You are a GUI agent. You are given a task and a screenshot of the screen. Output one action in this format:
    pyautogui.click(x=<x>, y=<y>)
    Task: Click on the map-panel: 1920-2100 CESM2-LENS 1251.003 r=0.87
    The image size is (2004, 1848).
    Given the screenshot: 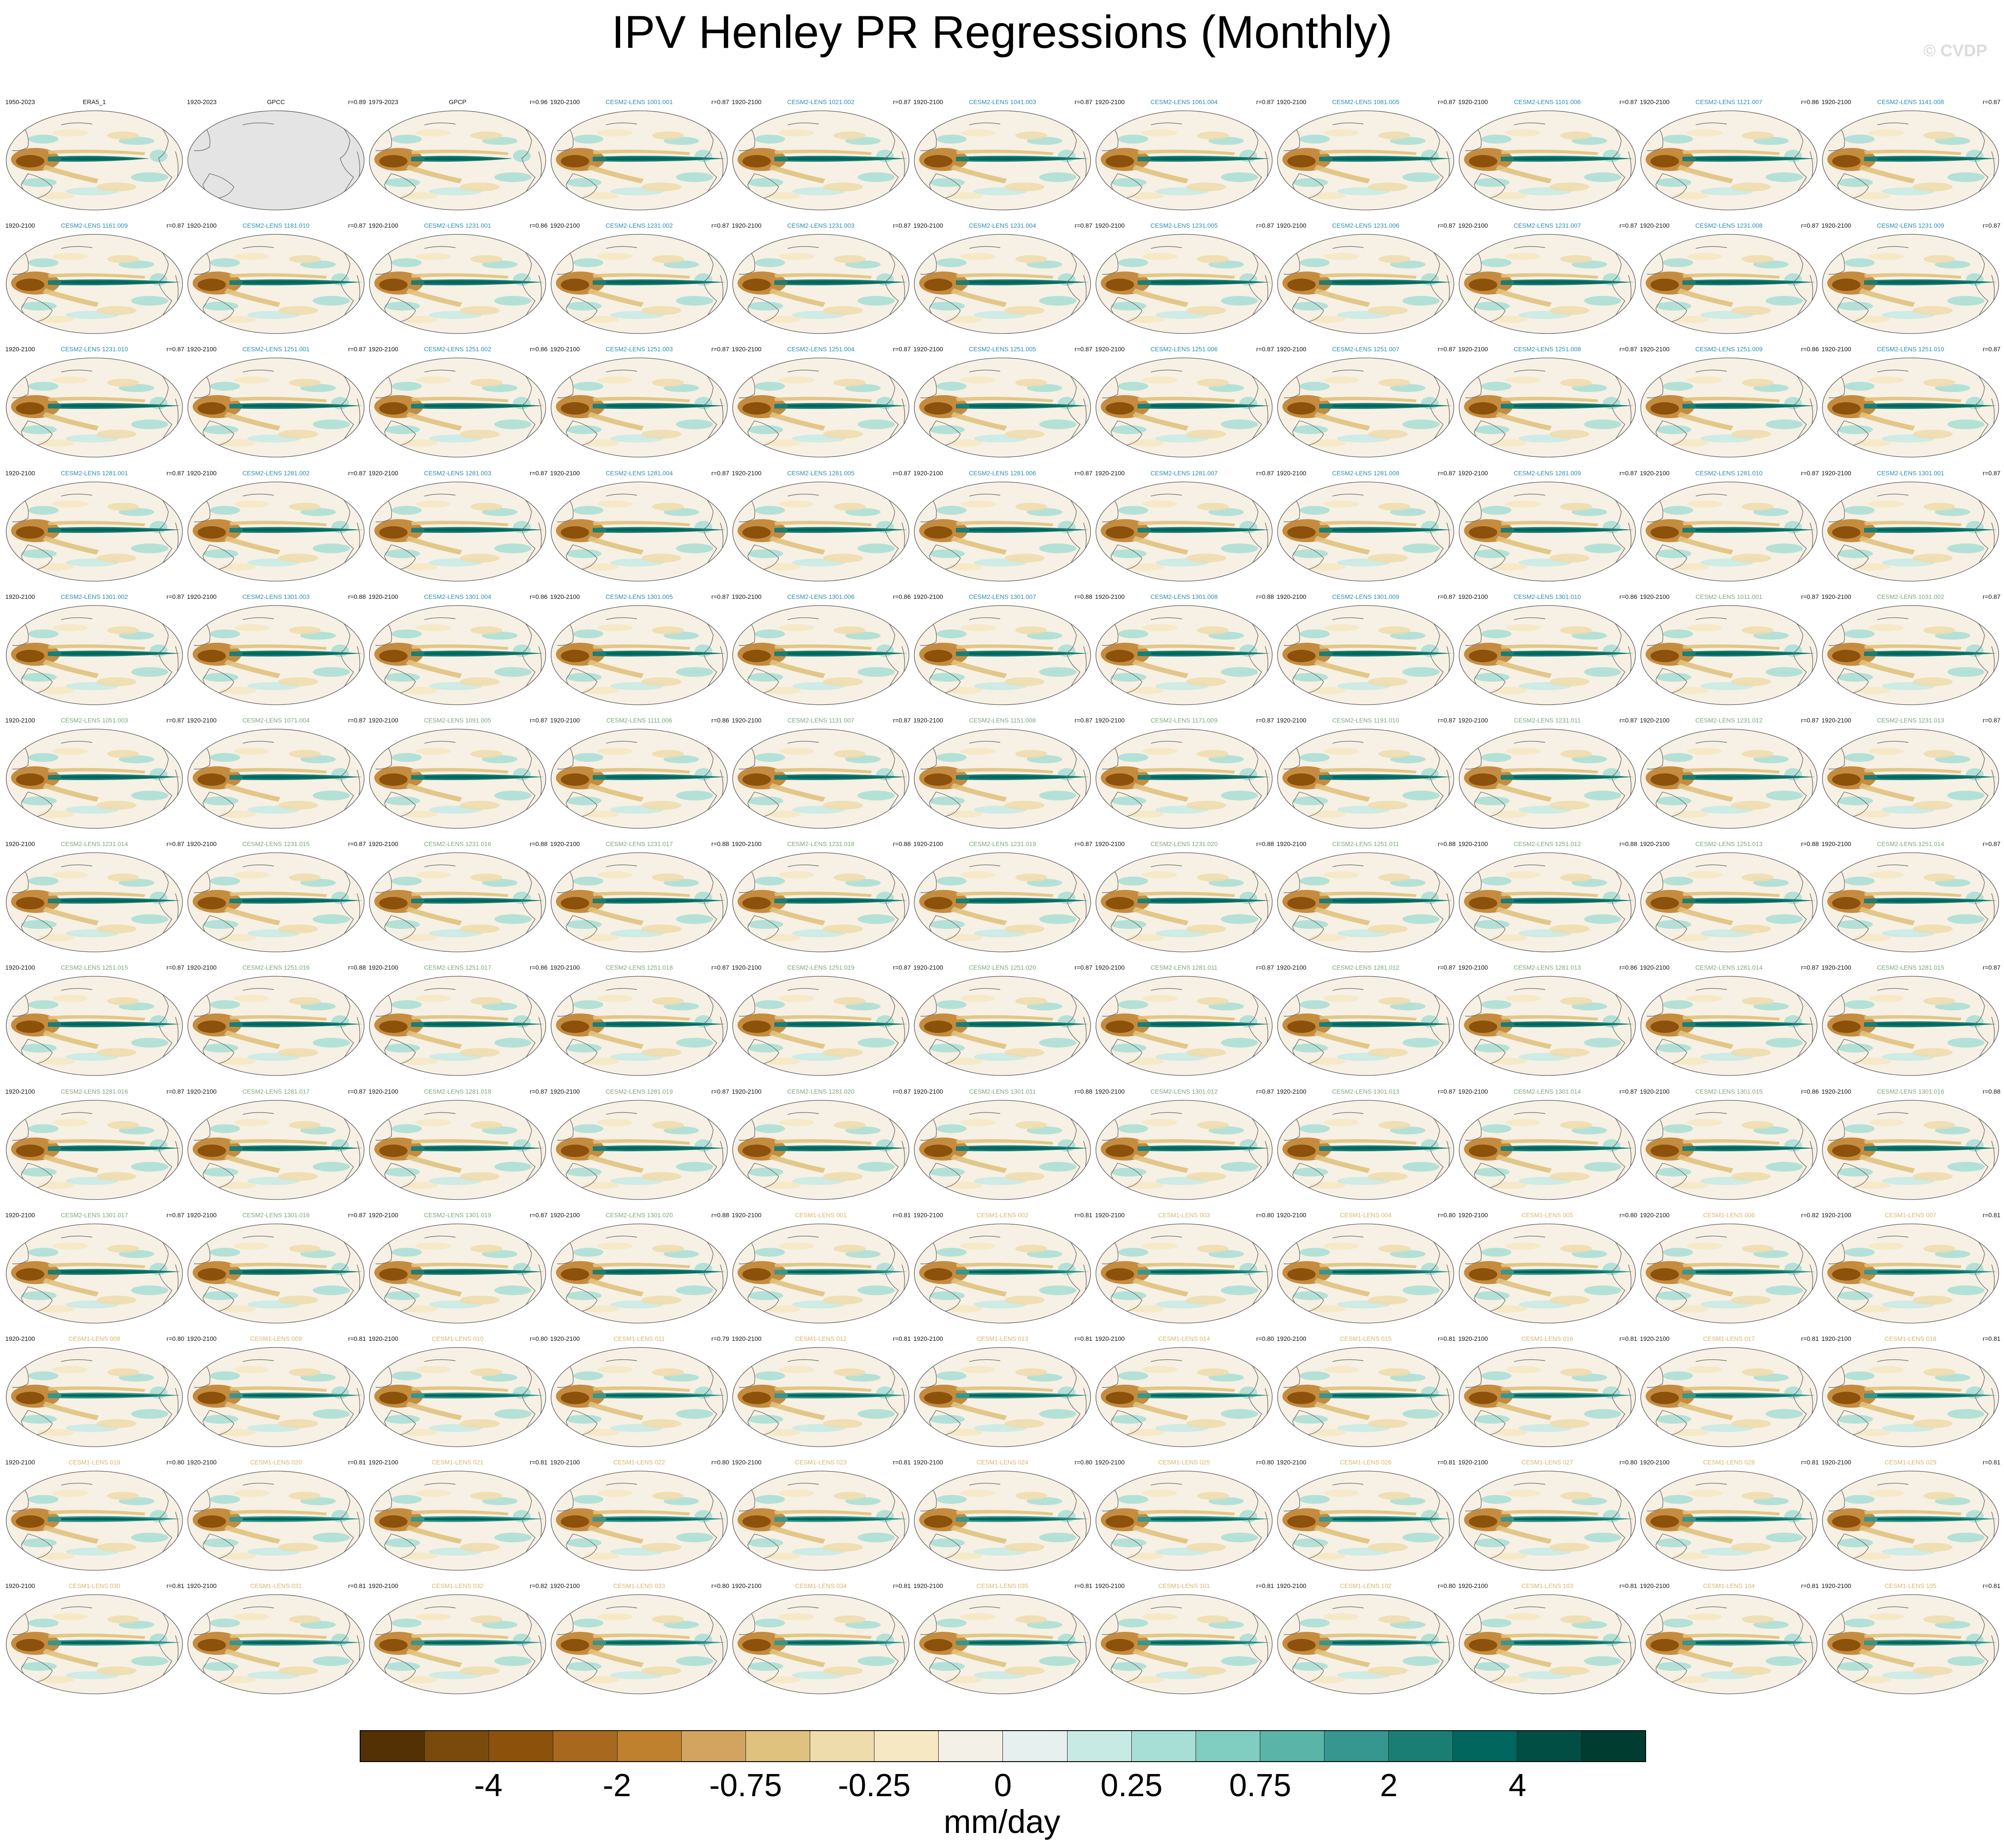 What is the action you would take?
    pyautogui.click(x=639, y=407)
    